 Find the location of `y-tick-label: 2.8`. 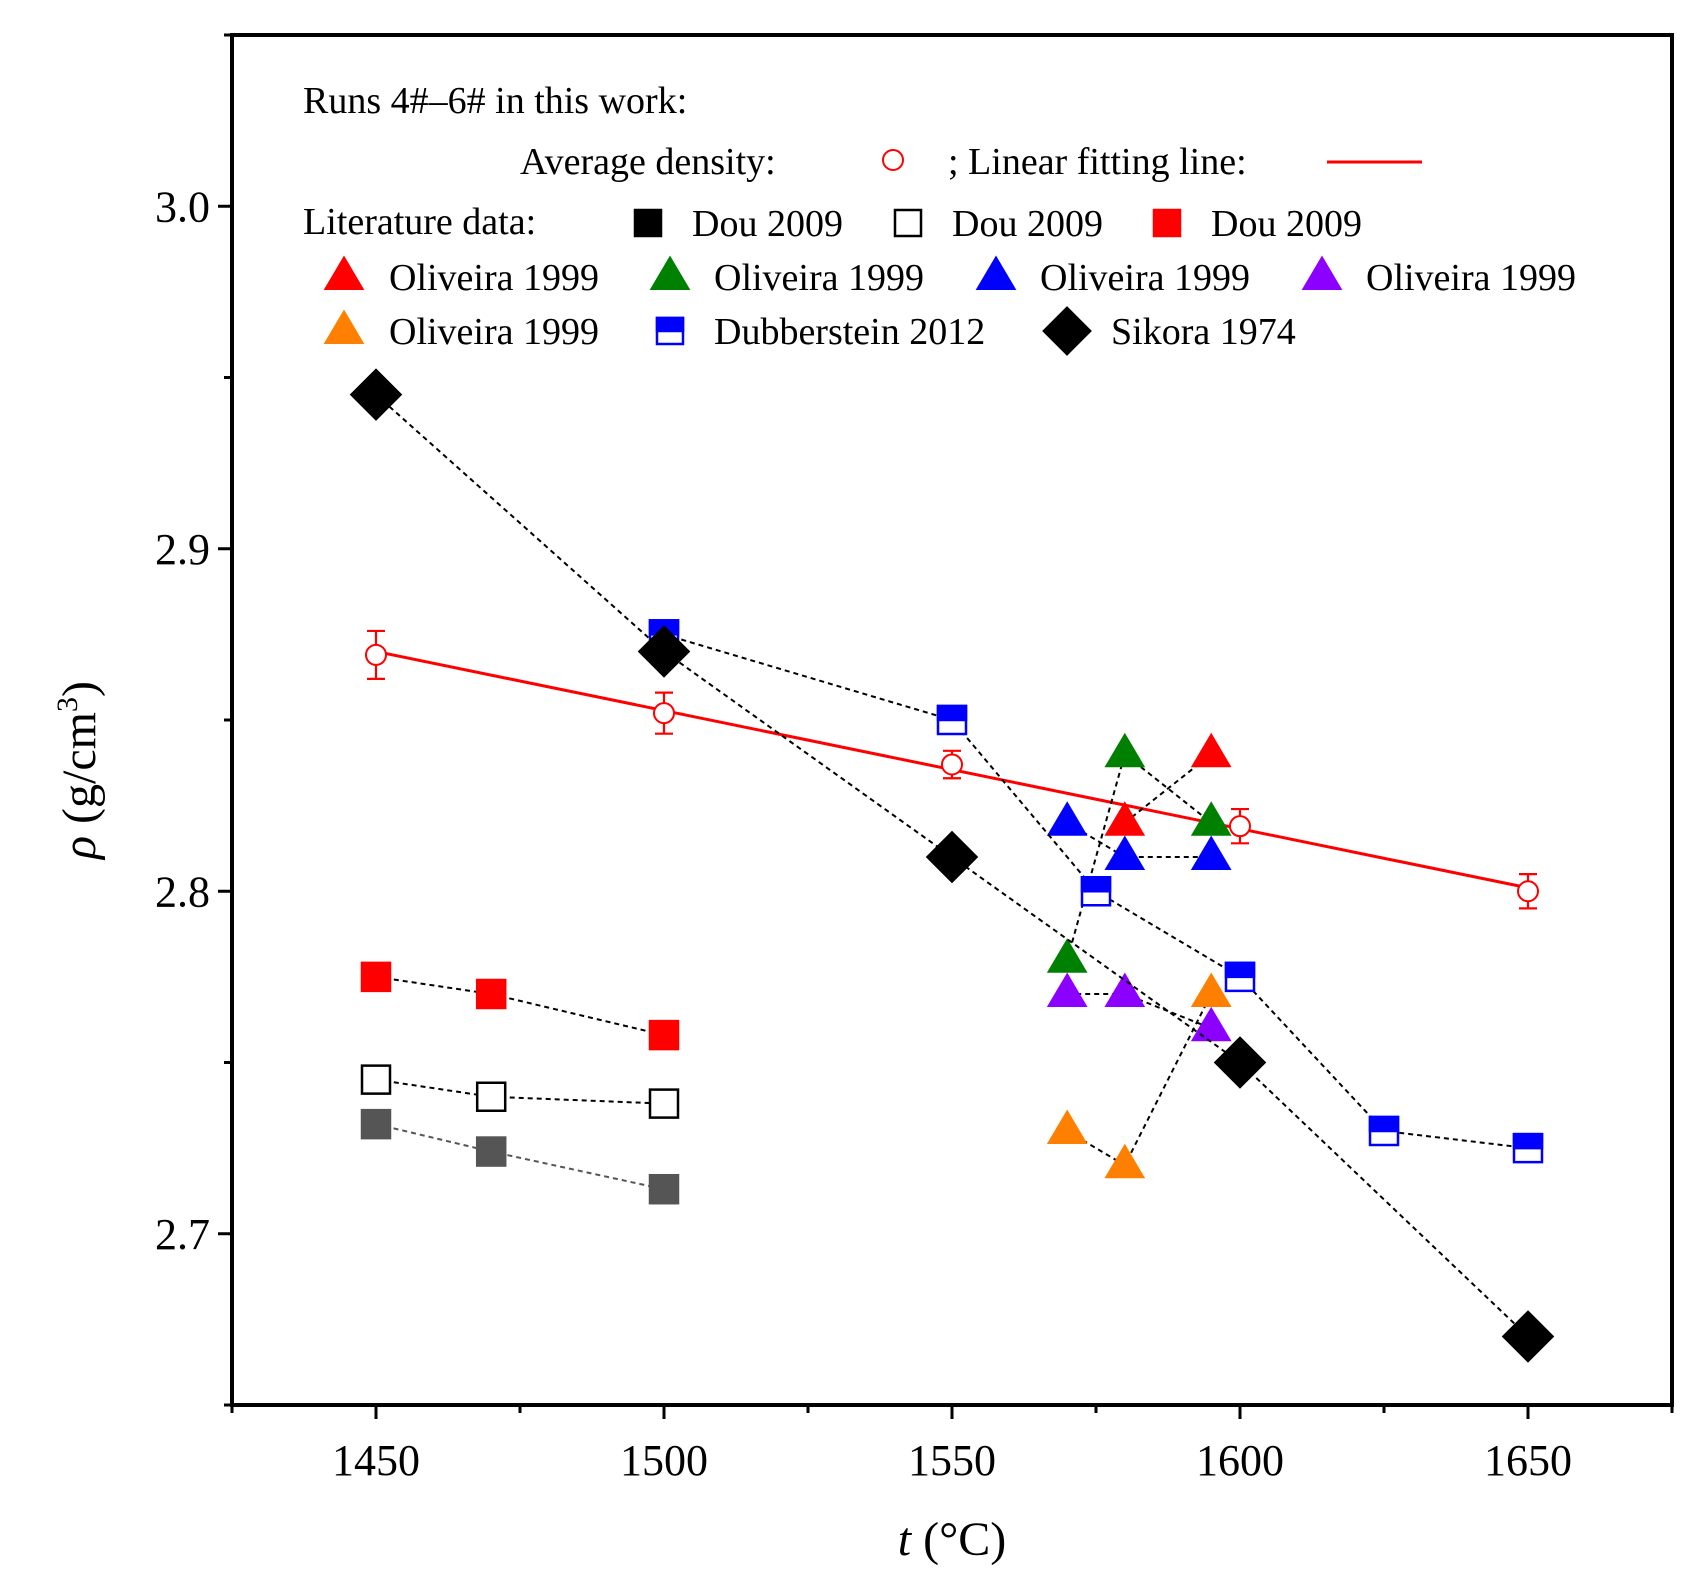

y-tick-label: 2.8 is located at coordinates (182, 891).